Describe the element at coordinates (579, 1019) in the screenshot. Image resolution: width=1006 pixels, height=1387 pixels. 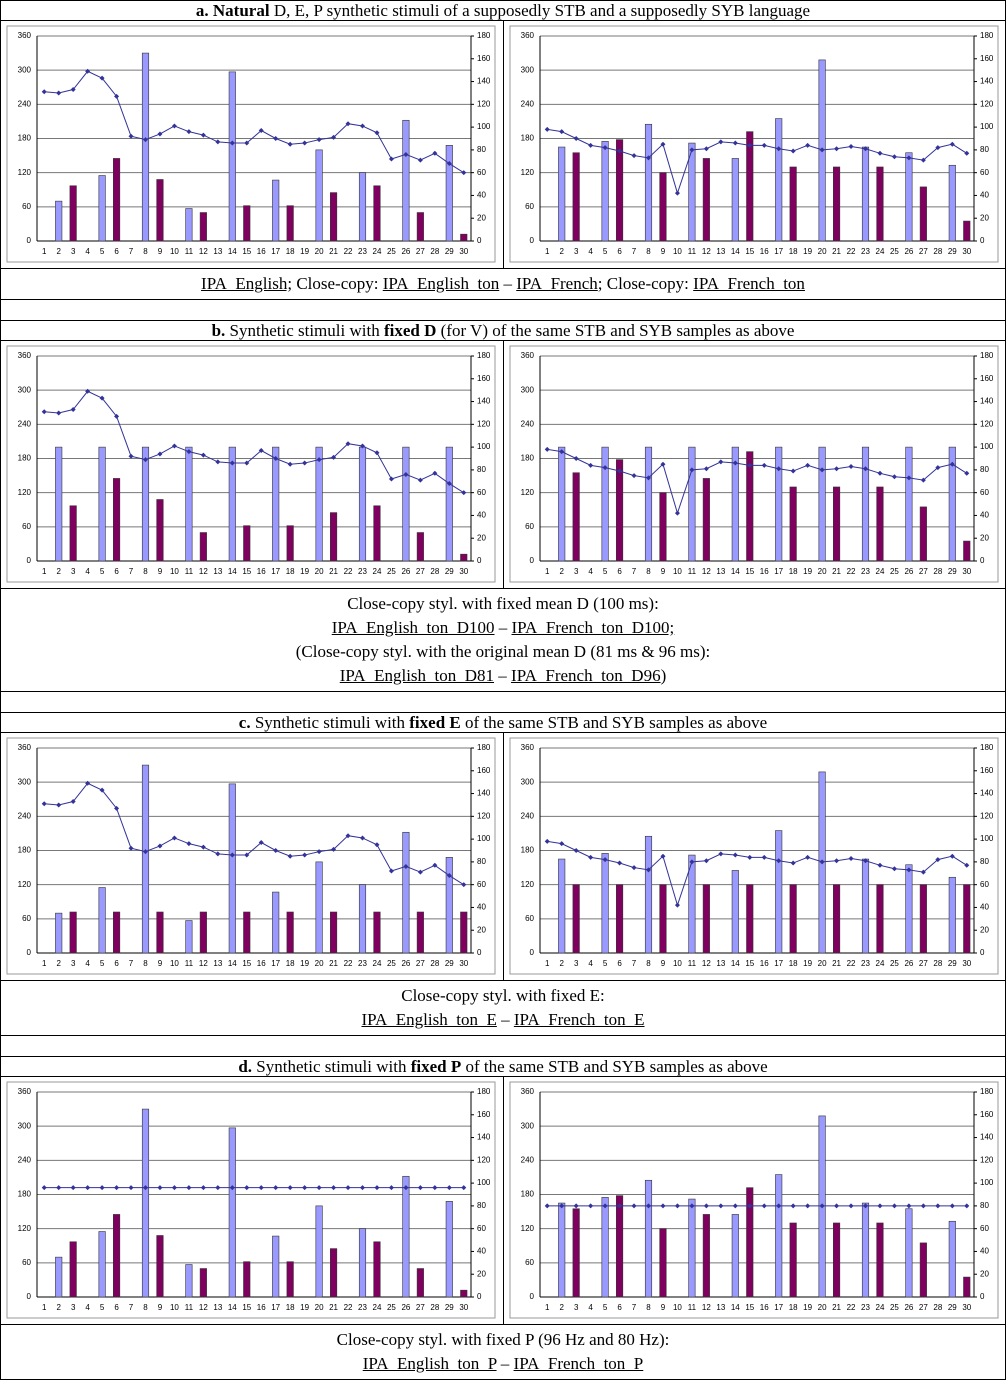
I see `link: IPA_French_ton_E` at that location.